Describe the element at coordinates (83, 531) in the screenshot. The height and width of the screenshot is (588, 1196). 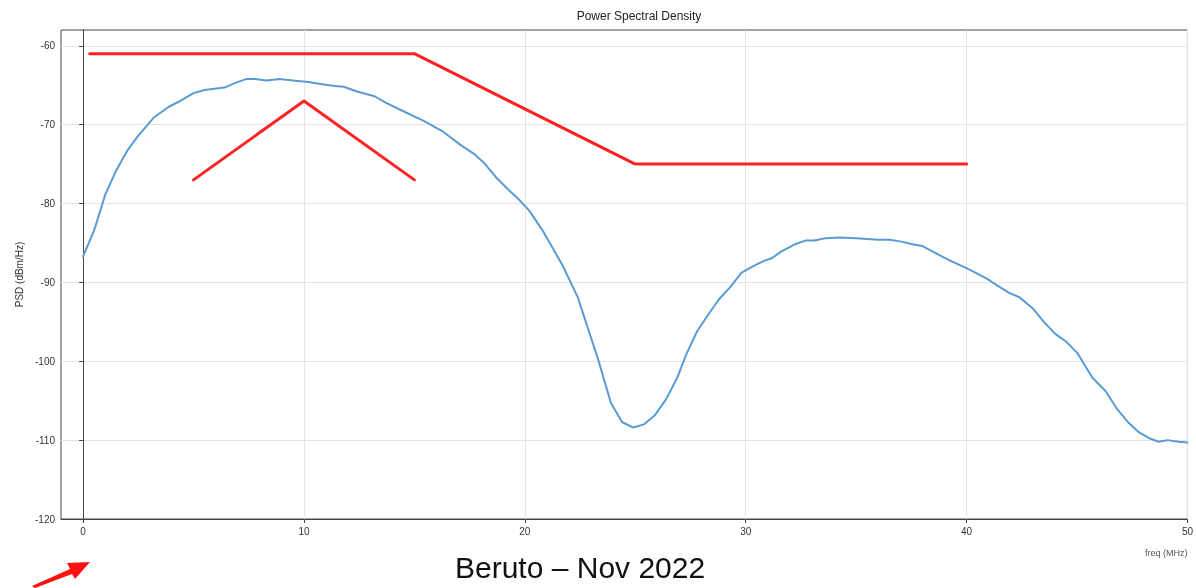
I see `x-tick-label: 0` at that location.